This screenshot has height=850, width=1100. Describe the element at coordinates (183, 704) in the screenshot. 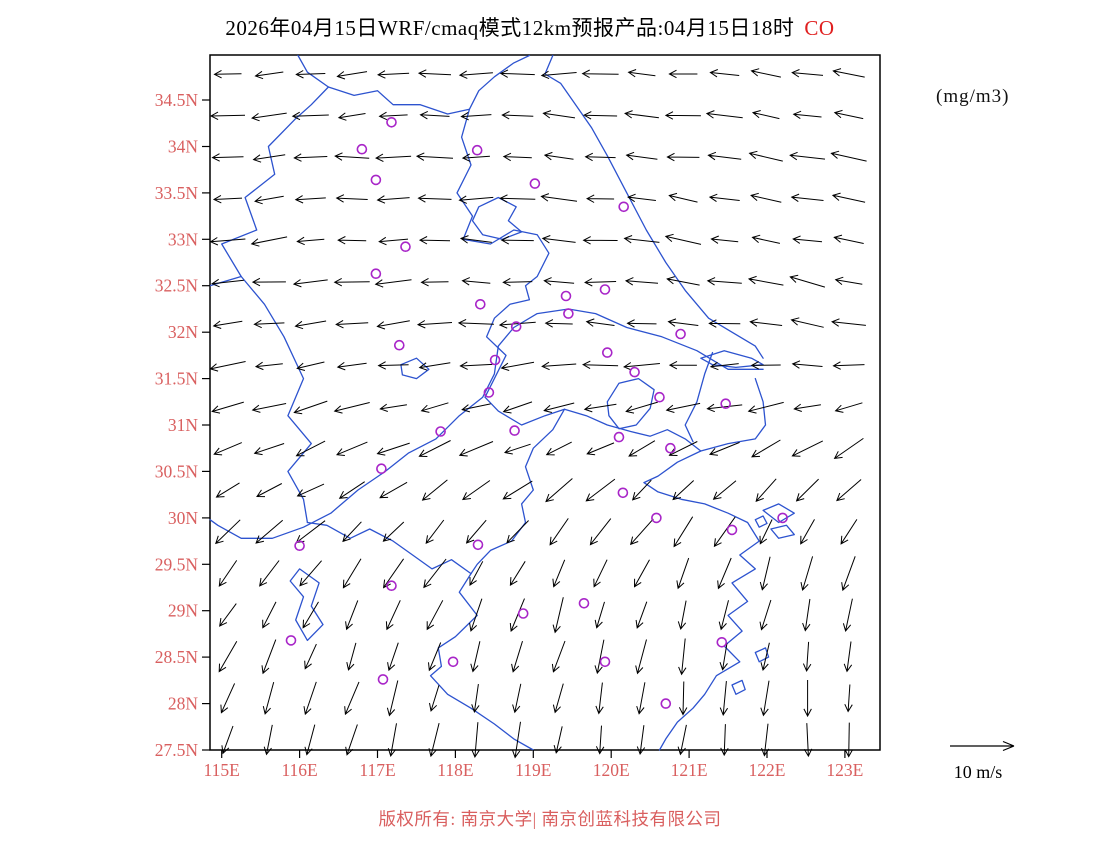

I see `y-axis-label: 28N` at that location.